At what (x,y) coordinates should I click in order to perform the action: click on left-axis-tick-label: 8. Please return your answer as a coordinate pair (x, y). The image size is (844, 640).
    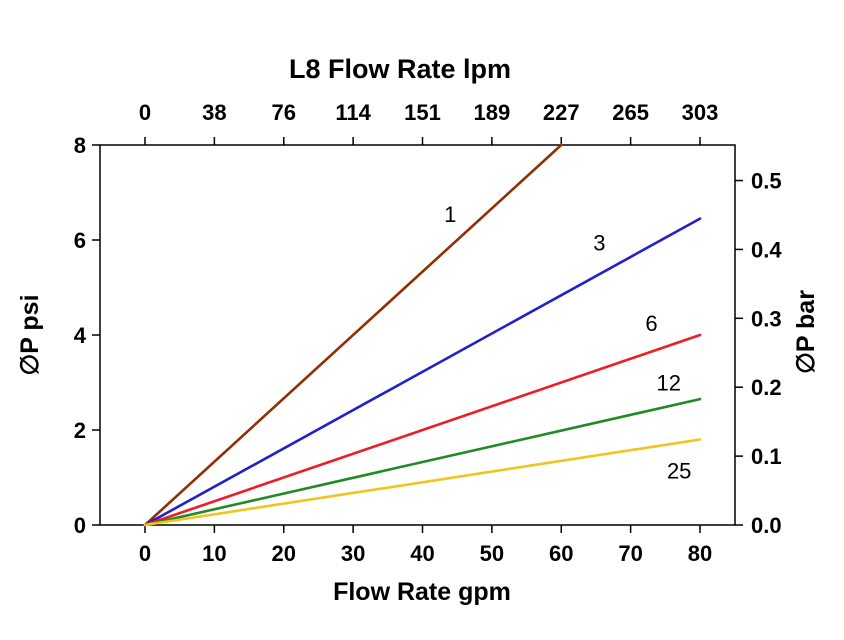
    Looking at the image, I should click on (80, 145).